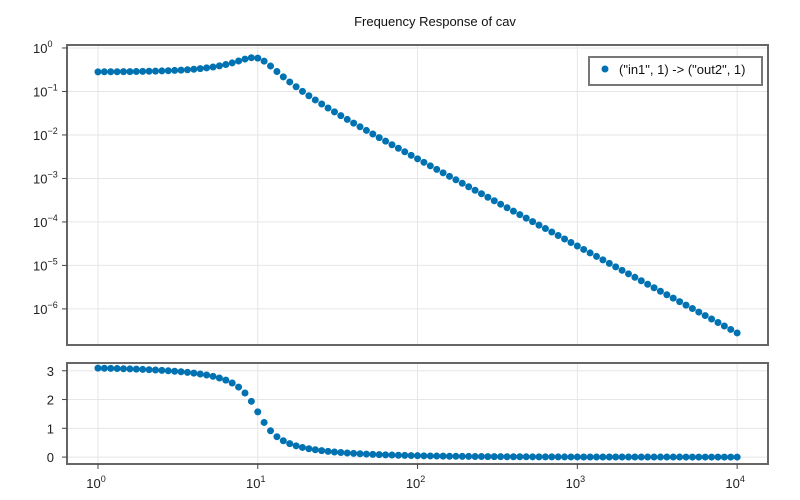 The image size is (800, 500). I want to click on magnitude-y-tick-label: 10⁻², so click(45, 134).